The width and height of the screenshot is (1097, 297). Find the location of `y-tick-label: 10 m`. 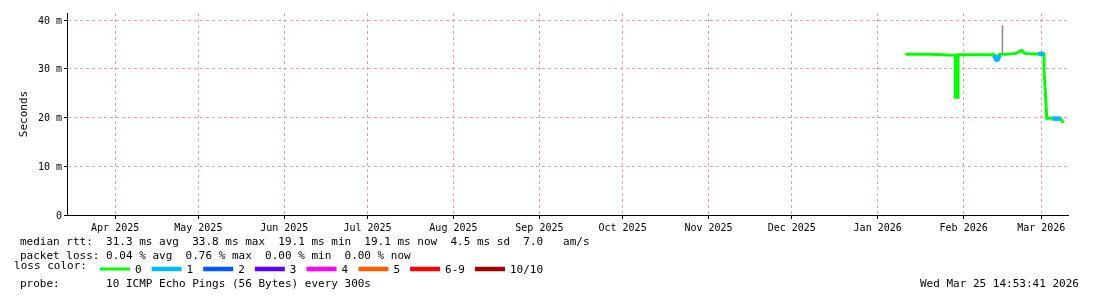

y-tick-label: 10 m is located at coordinates (49, 166).